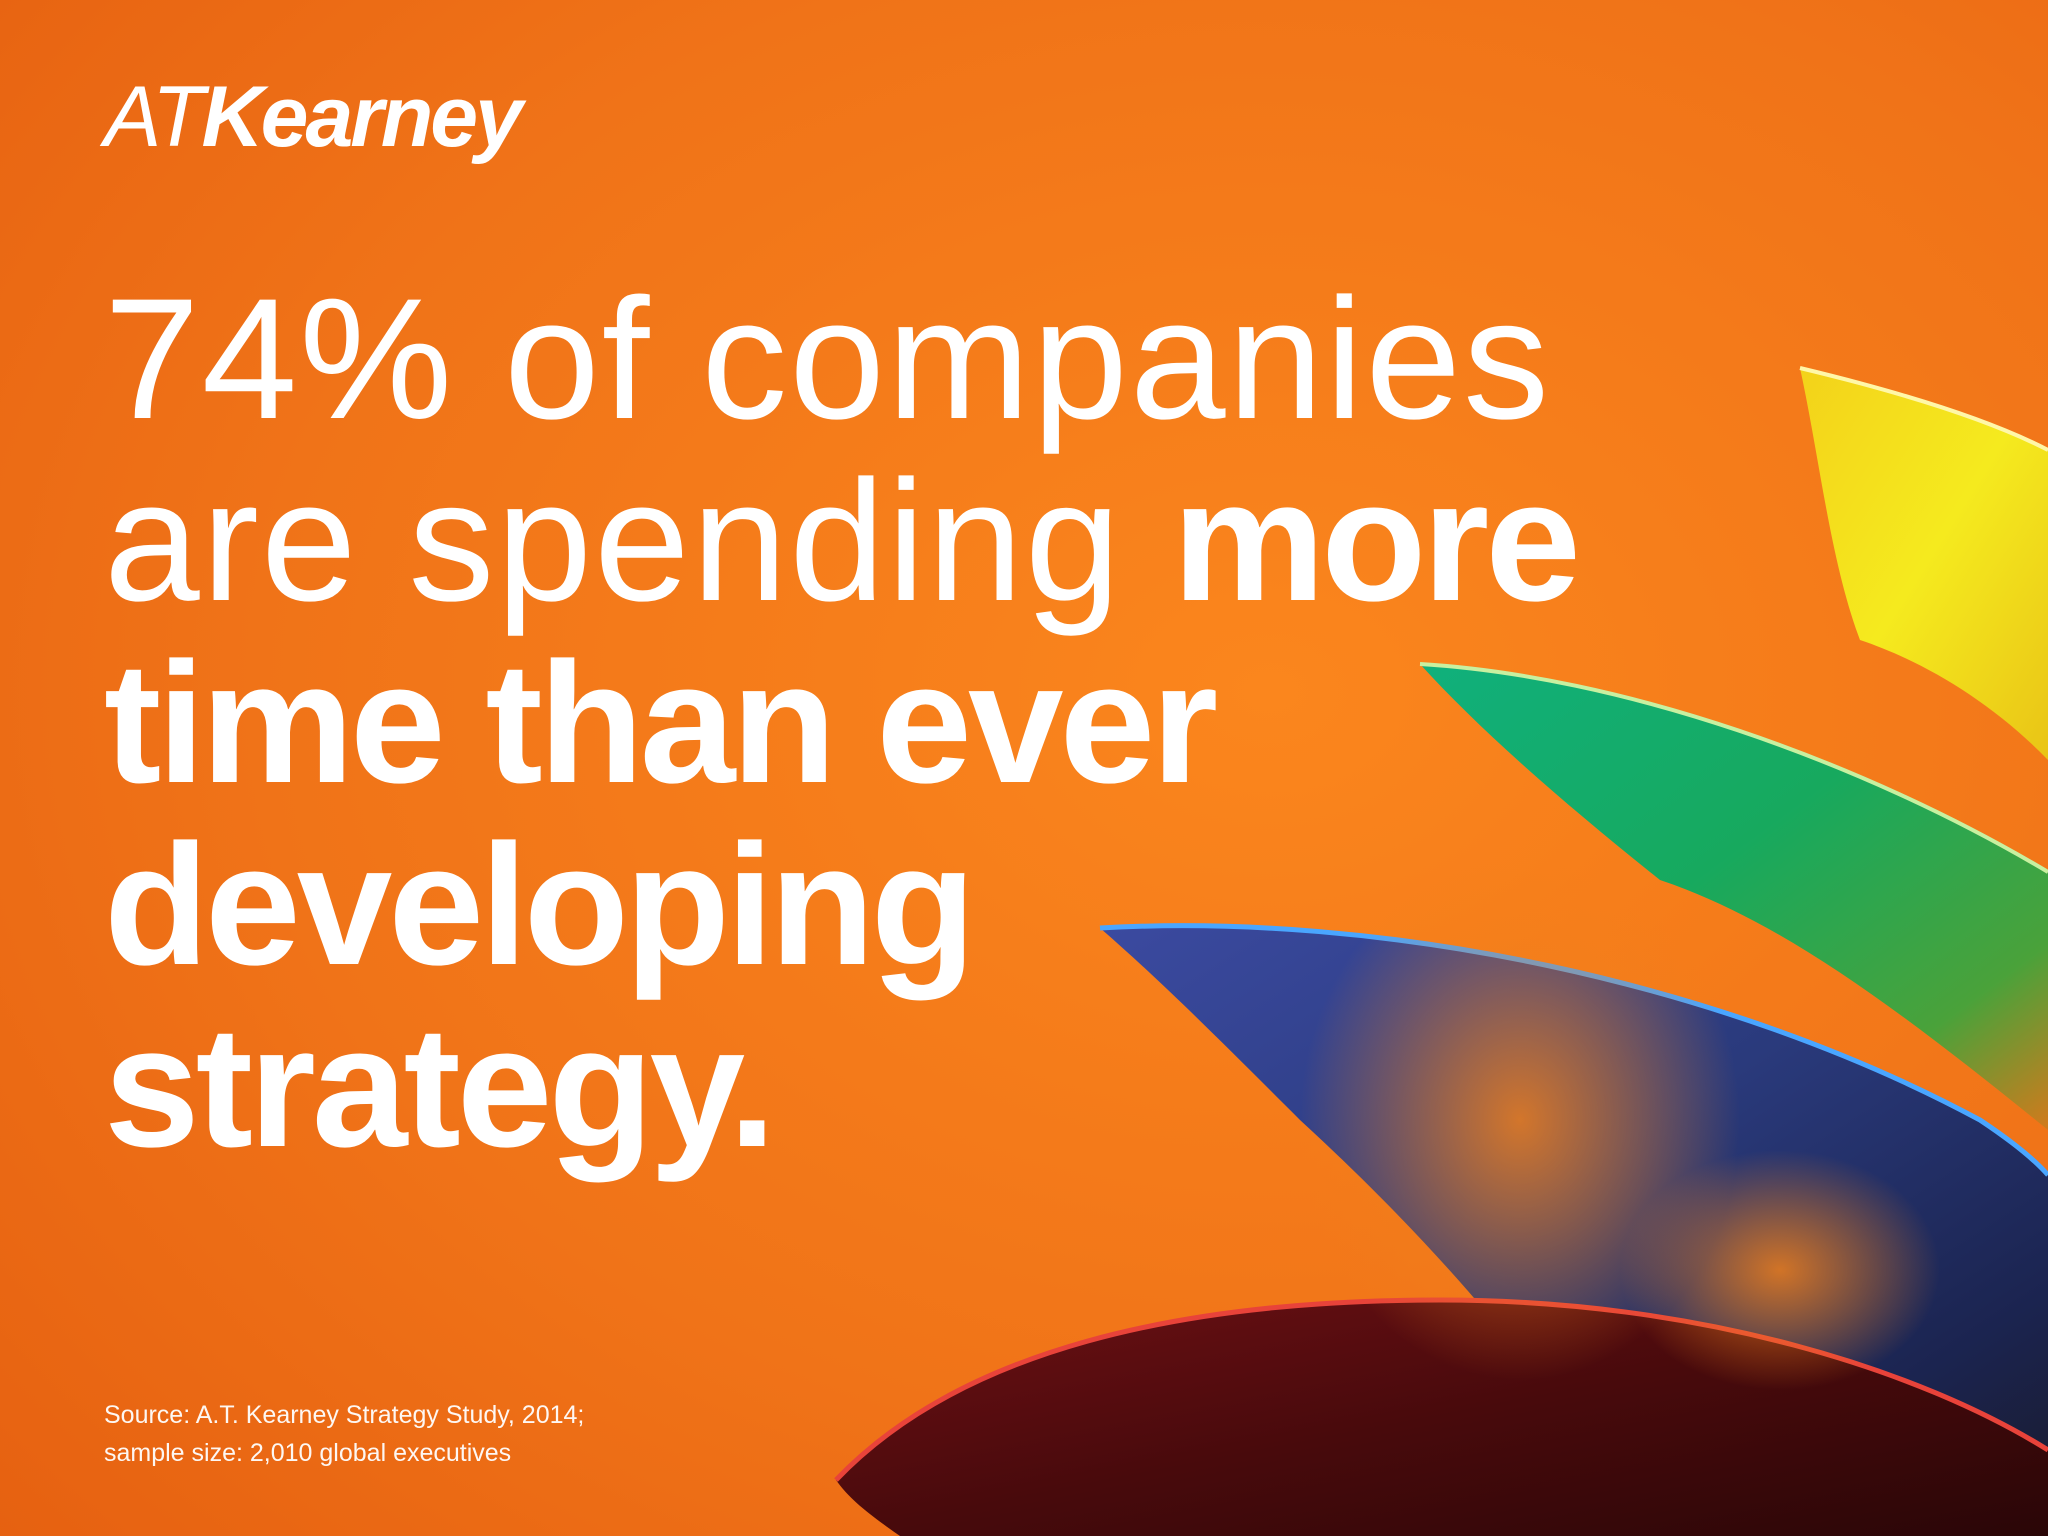 The image size is (2048, 1536). I want to click on headline-line-5: strategy., so click(440, 1087).